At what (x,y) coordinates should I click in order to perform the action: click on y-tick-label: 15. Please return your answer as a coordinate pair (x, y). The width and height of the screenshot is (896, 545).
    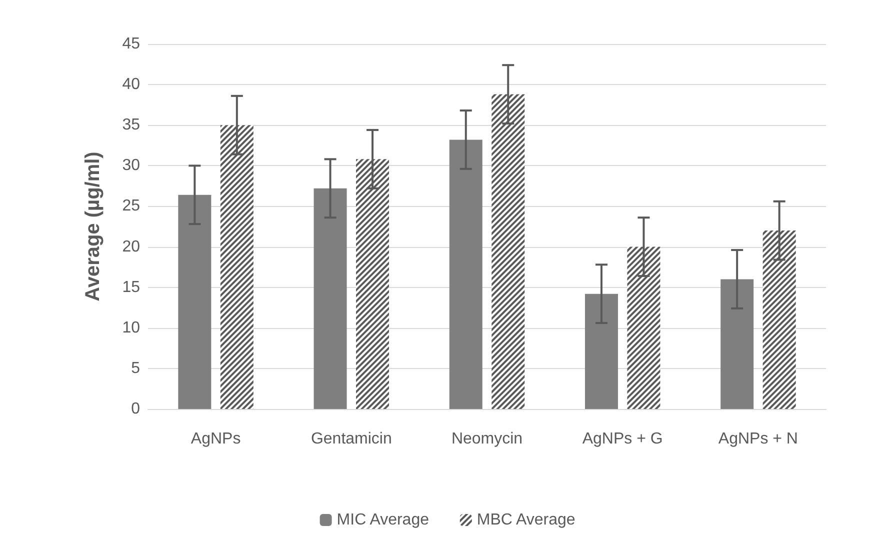
    Looking at the image, I should click on (131, 287).